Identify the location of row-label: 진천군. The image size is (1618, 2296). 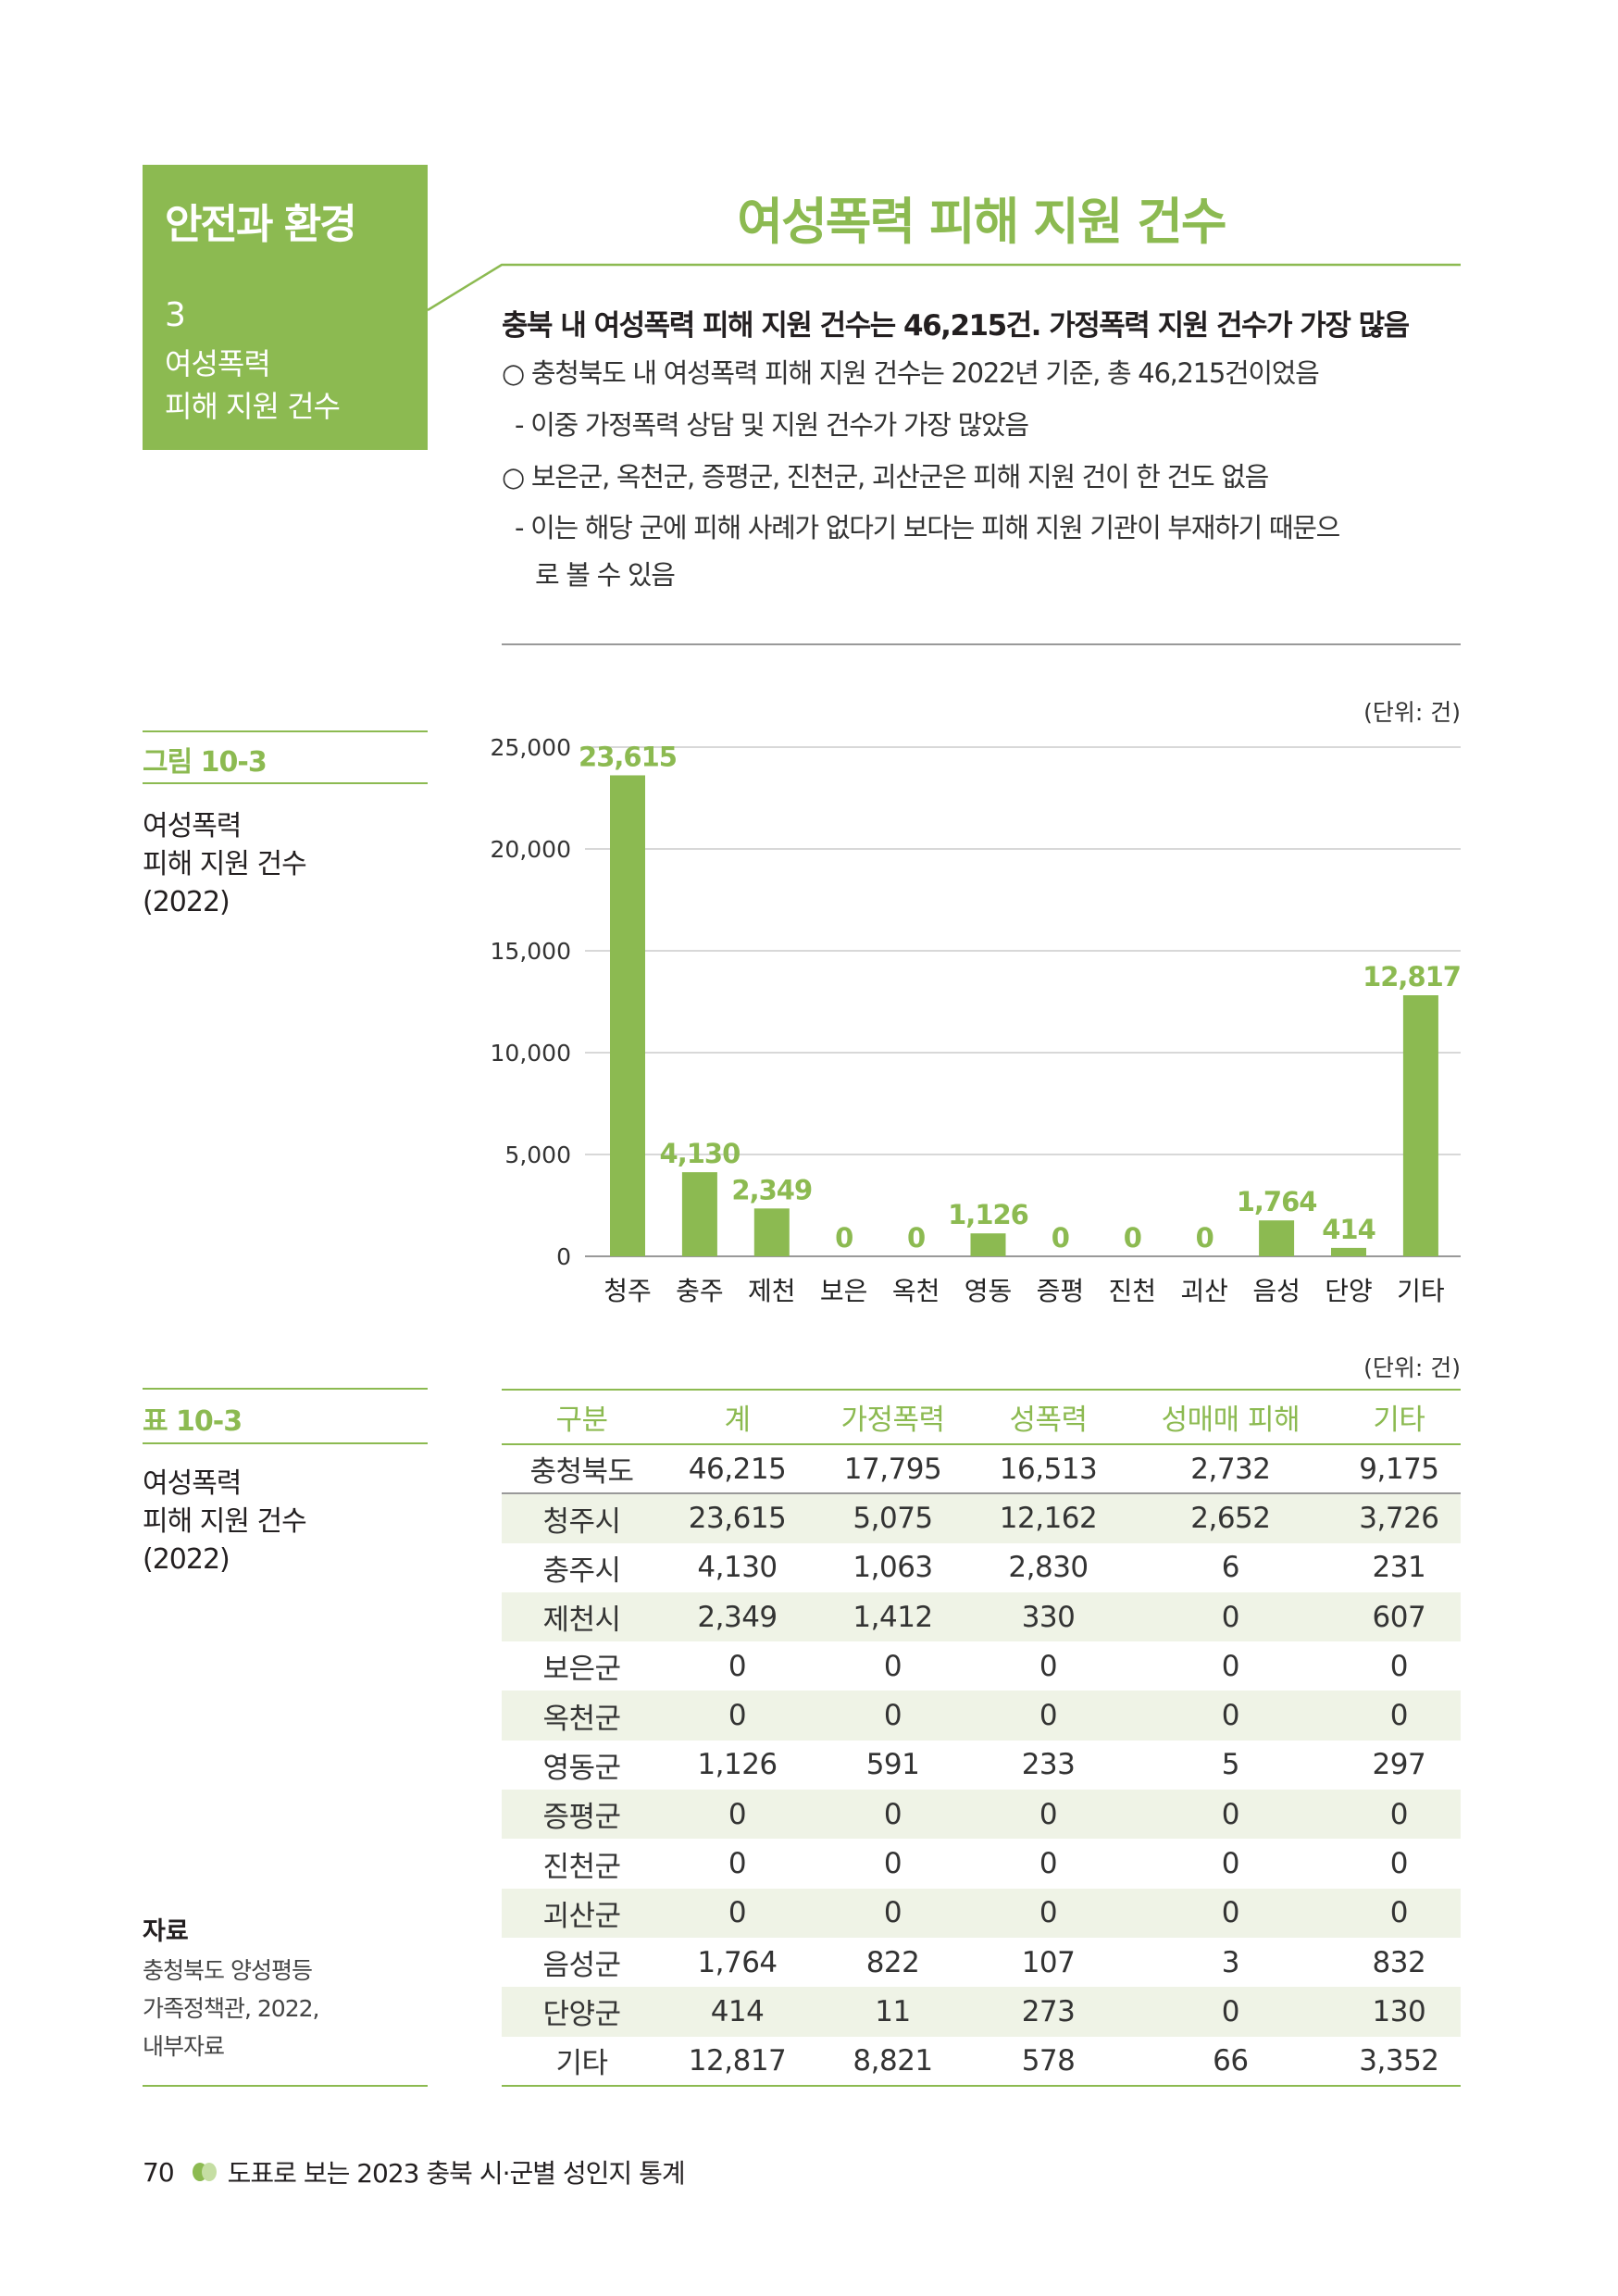
(582, 1867).